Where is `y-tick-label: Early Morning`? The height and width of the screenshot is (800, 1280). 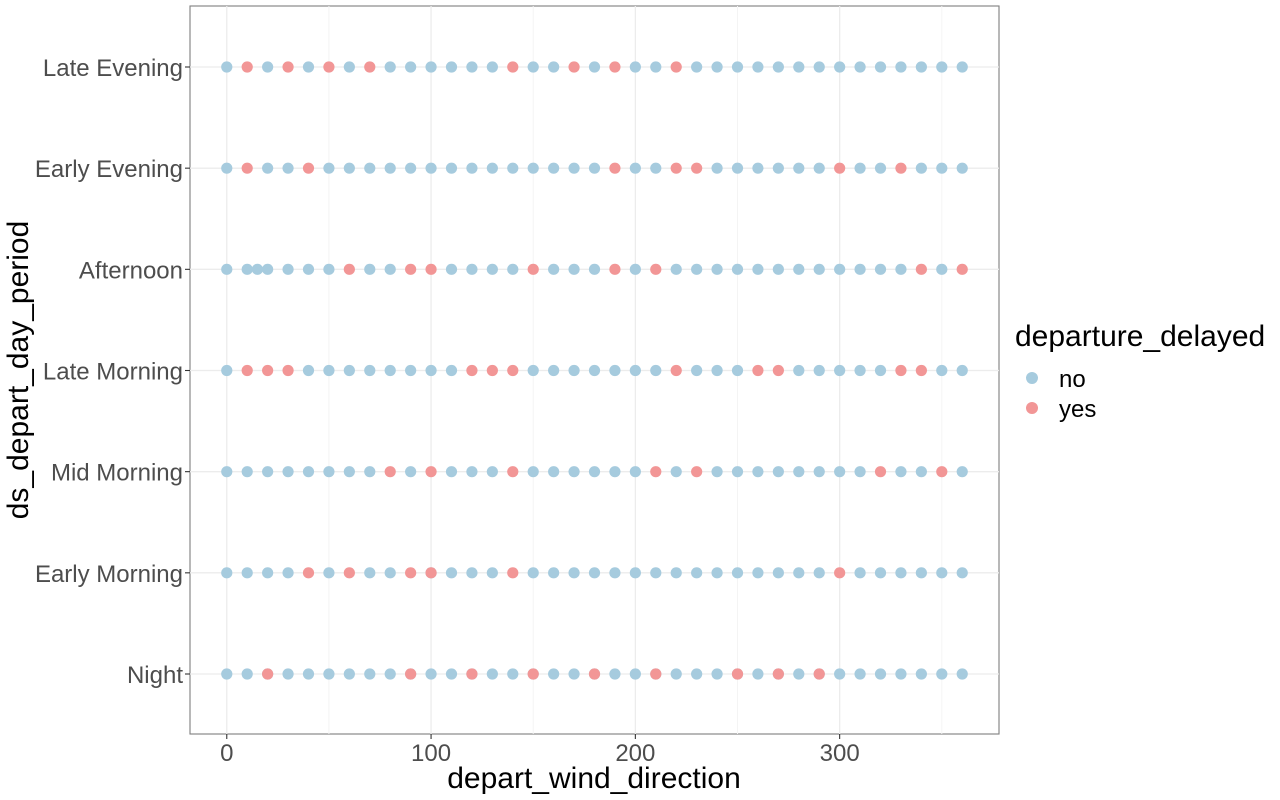
y-tick-label: Early Morning is located at coordinates (109, 574).